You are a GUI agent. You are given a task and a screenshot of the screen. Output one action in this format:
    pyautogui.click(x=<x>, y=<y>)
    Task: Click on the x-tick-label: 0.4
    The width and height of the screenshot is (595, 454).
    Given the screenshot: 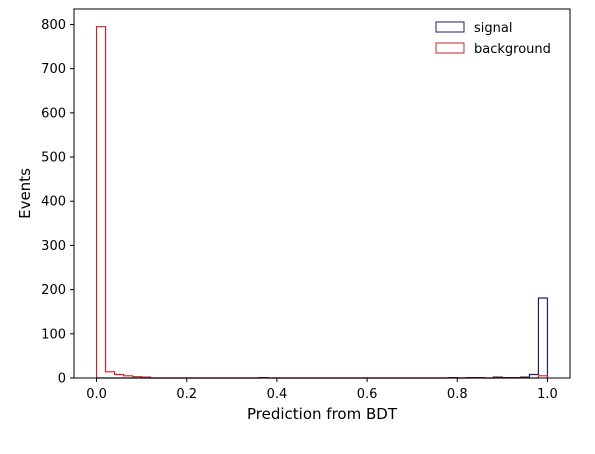 What is the action you would take?
    pyautogui.click(x=277, y=394)
    